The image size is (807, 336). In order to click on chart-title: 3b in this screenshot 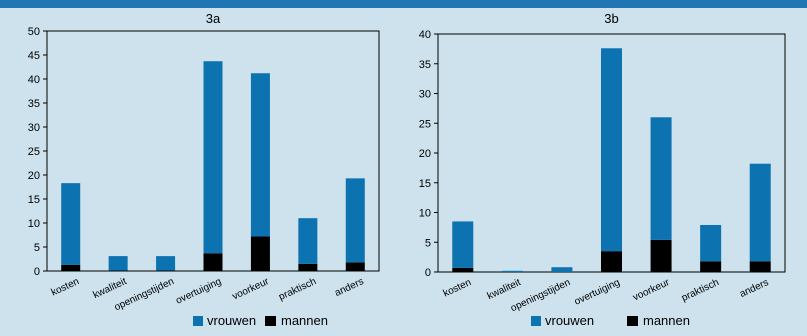, I will do `click(611, 18)`.